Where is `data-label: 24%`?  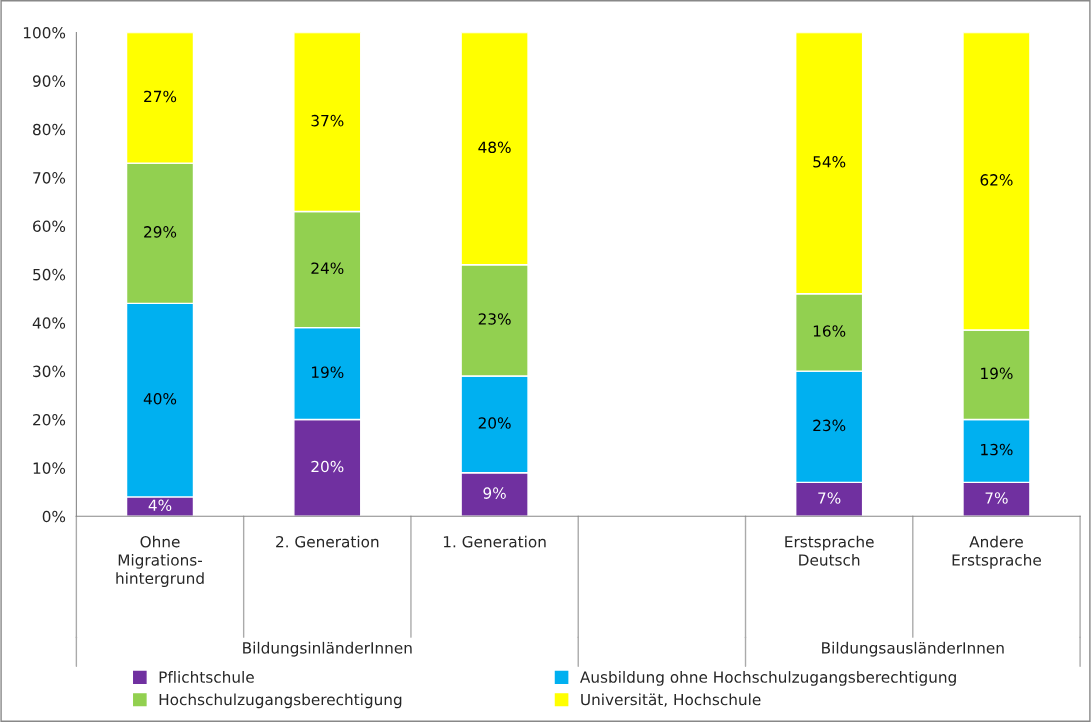 data-label: 24% is located at coordinates (327, 268).